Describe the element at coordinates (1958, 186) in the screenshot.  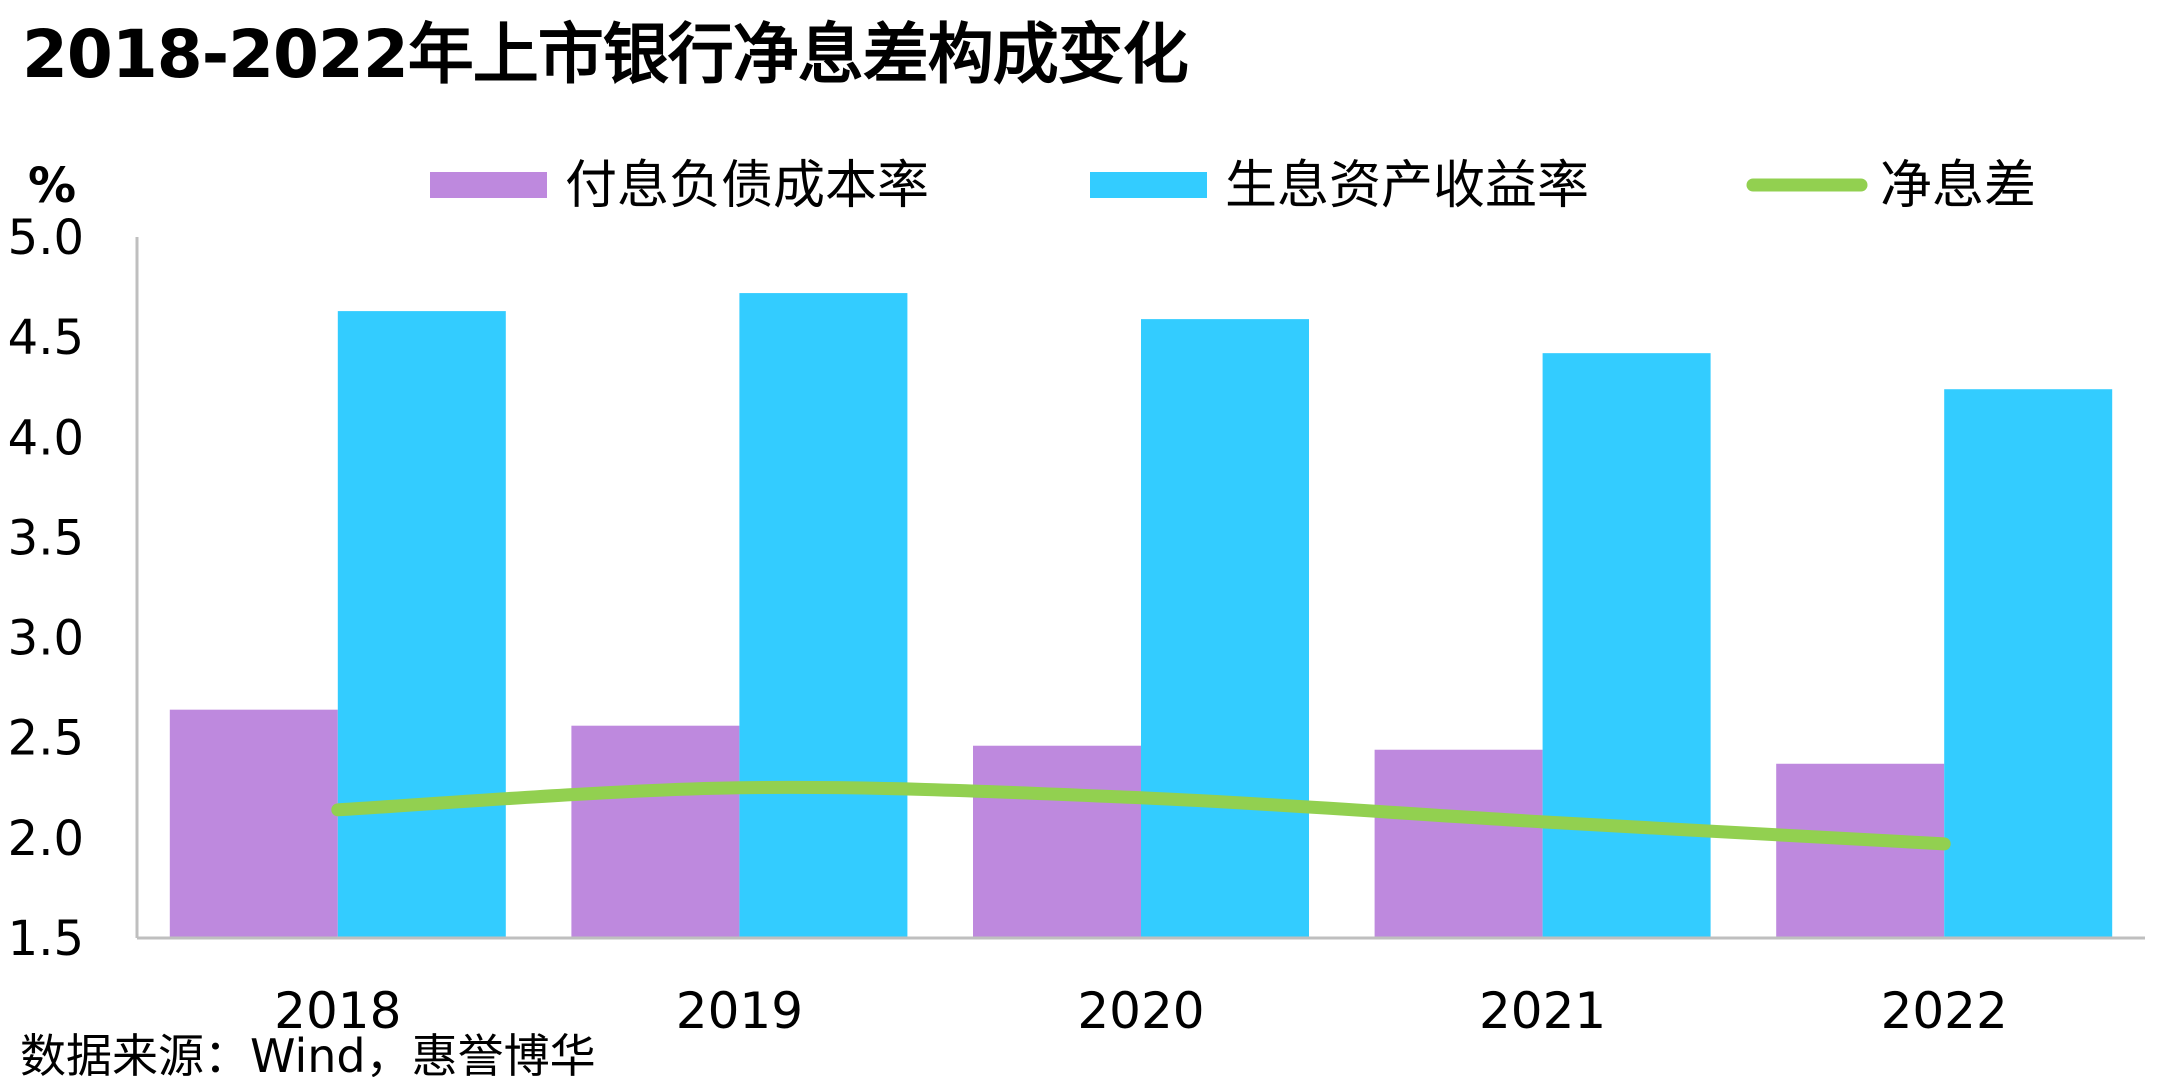
I see `legend-label-series-3: 净息差` at that location.